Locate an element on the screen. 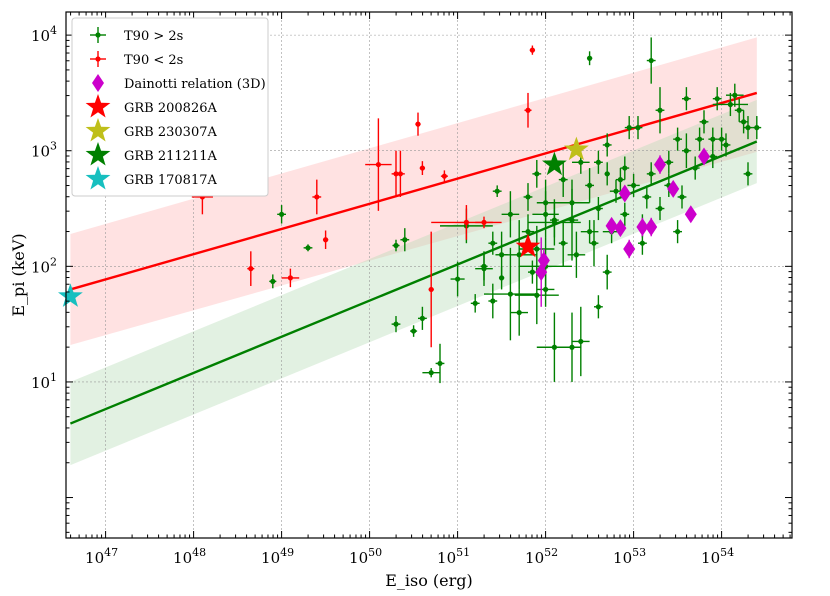  legend-label: GRB 170817A is located at coordinates (170, 180).